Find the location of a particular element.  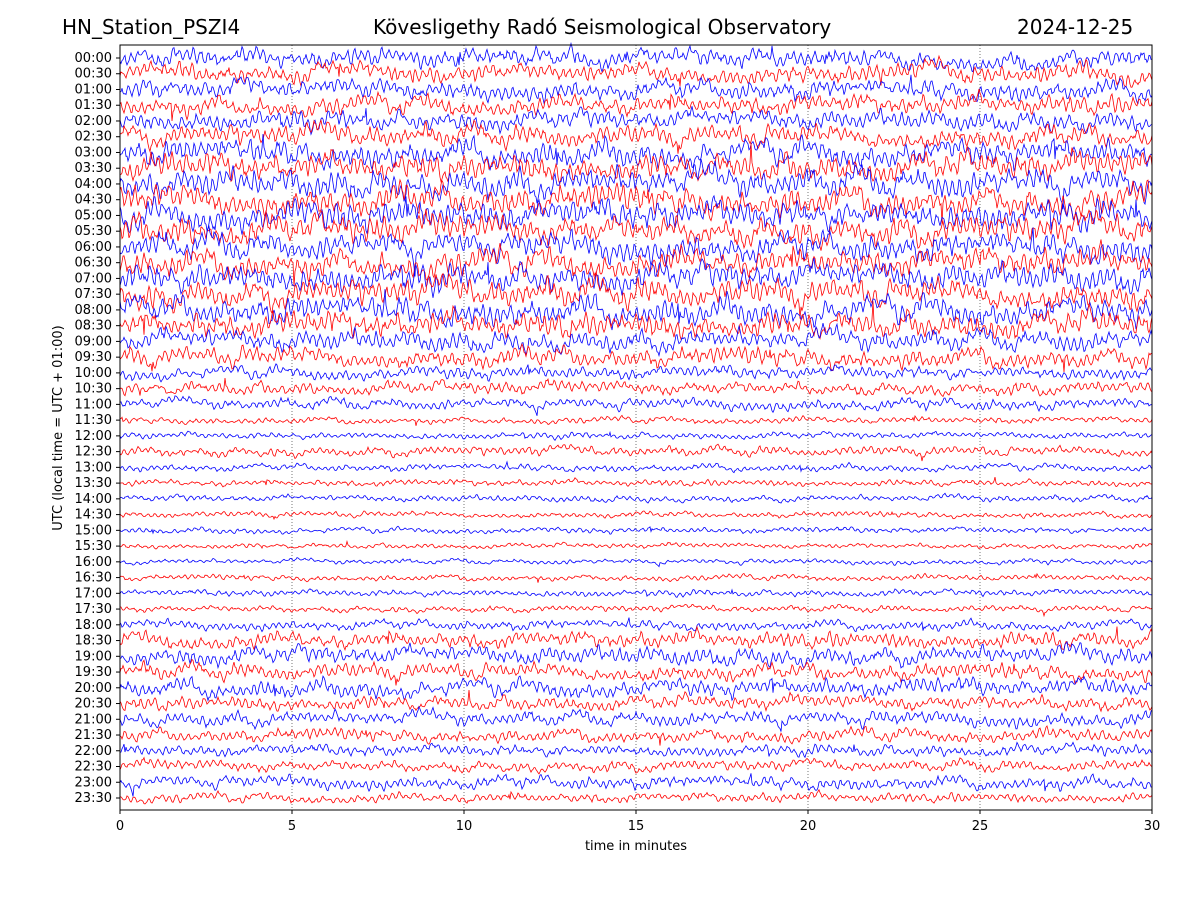

x-tick-label: 25 is located at coordinates (980, 826).